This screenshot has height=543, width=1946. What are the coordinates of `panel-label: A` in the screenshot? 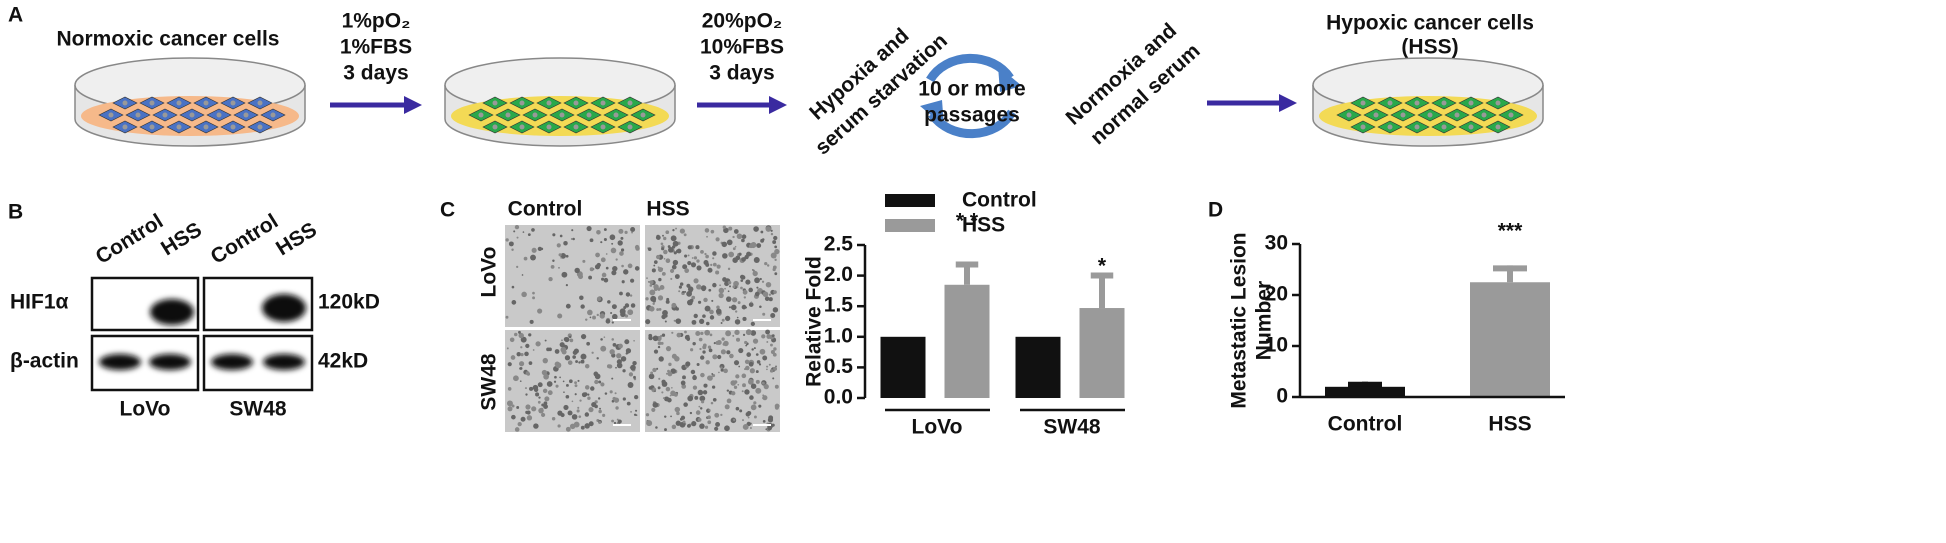 It's located at (15, 15).